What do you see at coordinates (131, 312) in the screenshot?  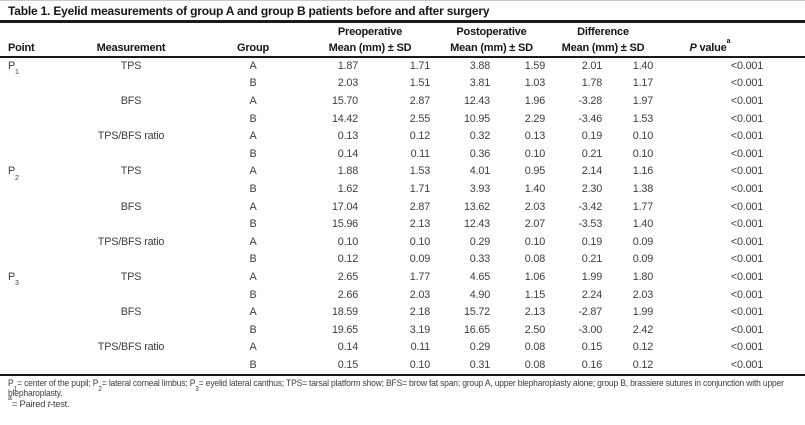 I see `cell-measurement: BFS` at bounding box center [131, 312].